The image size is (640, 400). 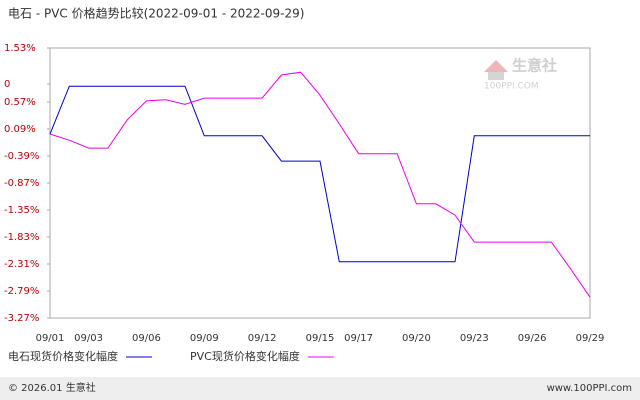 I want to click on y-tick-label: 0, so click(x=7, y=84).